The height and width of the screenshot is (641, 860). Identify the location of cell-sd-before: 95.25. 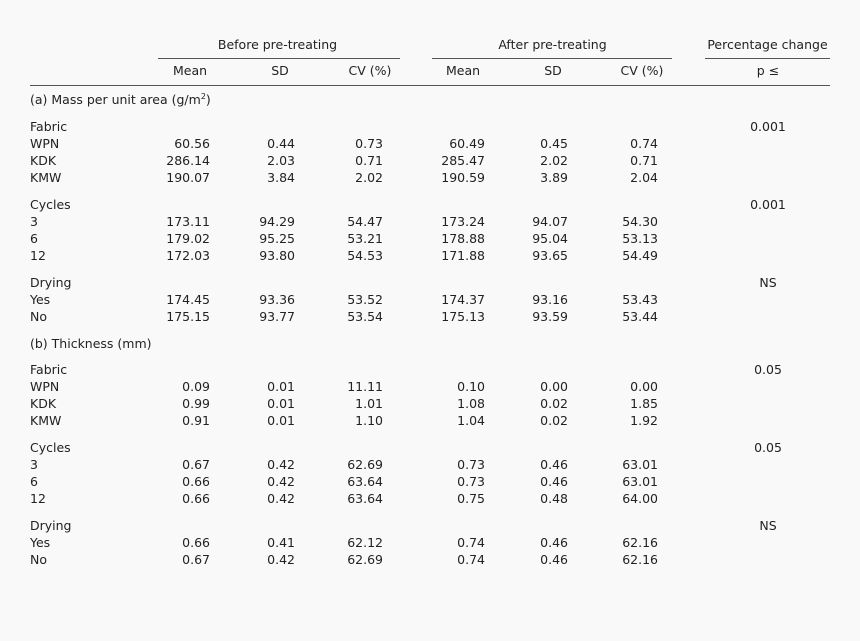
(277, 238).